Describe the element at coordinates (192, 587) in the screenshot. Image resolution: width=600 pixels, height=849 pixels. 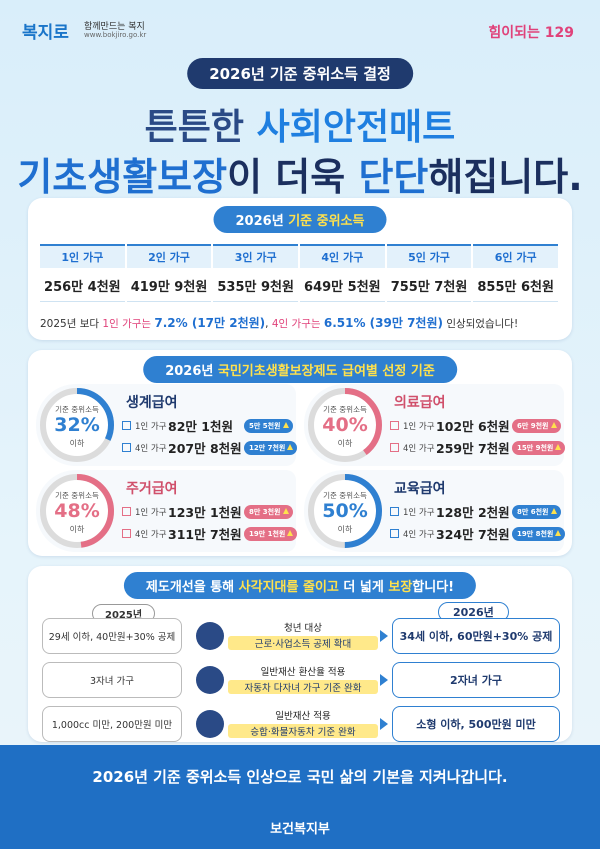
I see `text-segment: 제도개선을 통해` at that location.